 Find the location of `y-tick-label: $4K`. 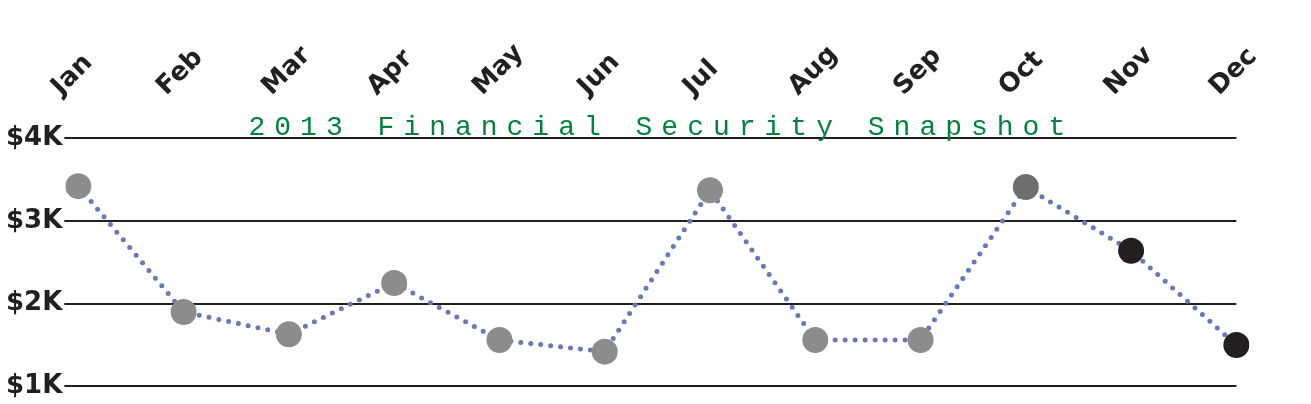

y-tick-label: $4K is located at coordinates (34, 135).